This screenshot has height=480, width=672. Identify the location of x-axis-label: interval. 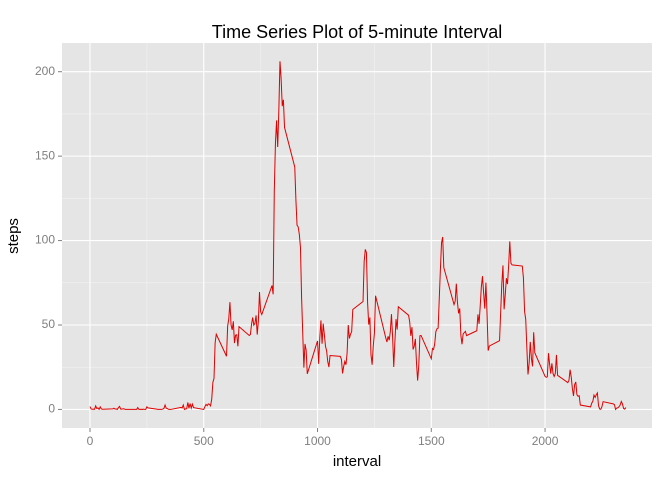
(357, 461).